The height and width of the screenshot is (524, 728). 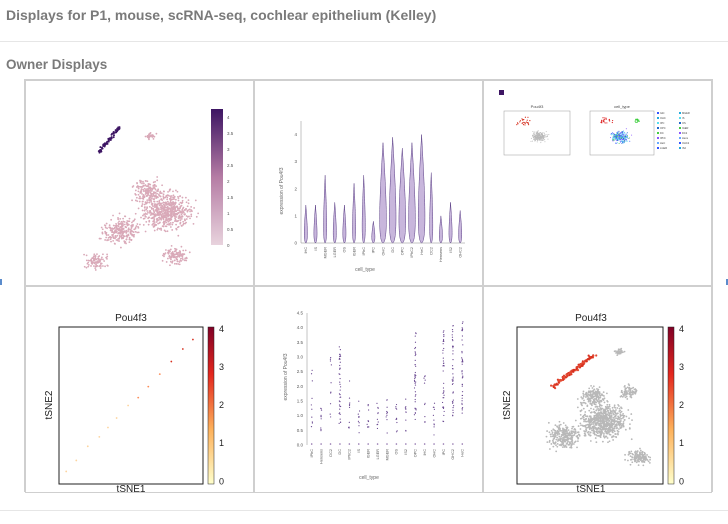 I want to click on left-scroll-indicator, so click(x=1, y=282).